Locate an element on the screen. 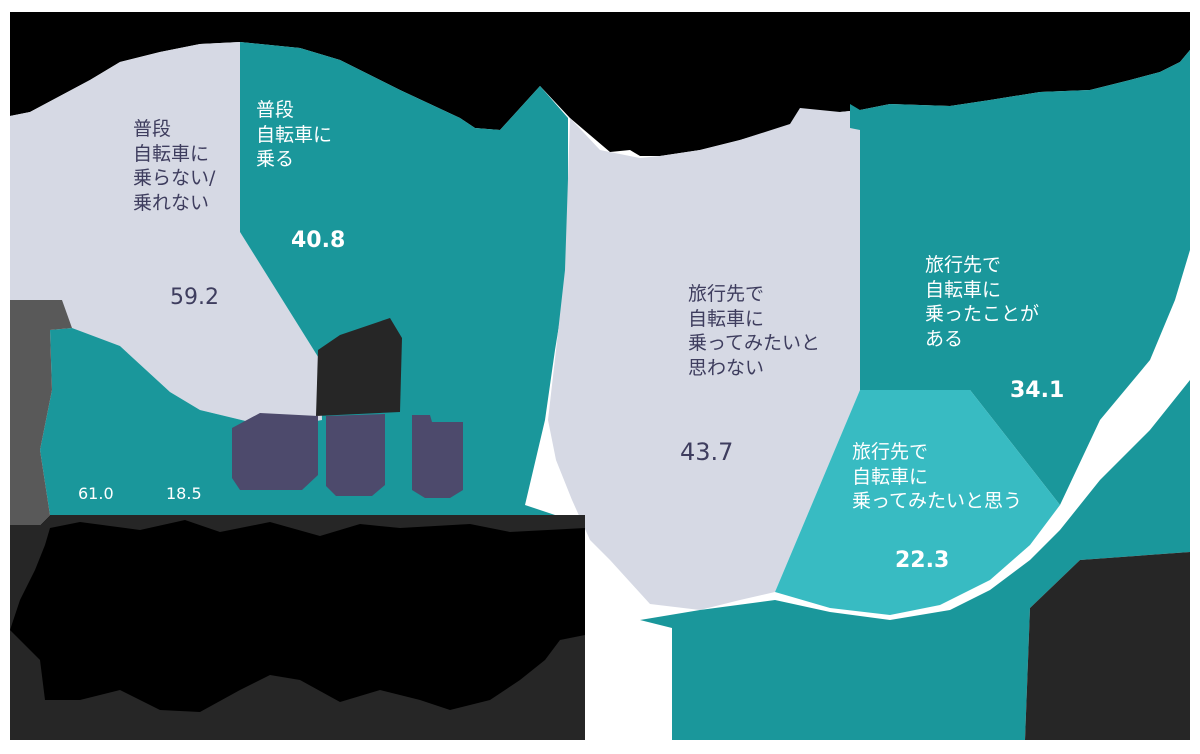 The width and height of the screenshot is (1200, 754). left-ride-label: 普段 自転車に 乗る is located at coordinates (294, 135).